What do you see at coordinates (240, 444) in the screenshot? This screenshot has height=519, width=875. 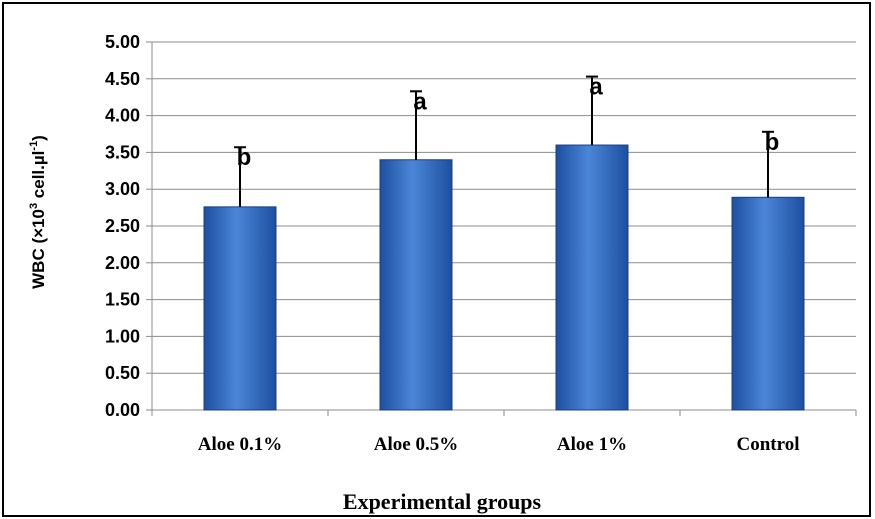 I see `x-tick-label: Aloe 0.1%` at bounding box center [240, 444].